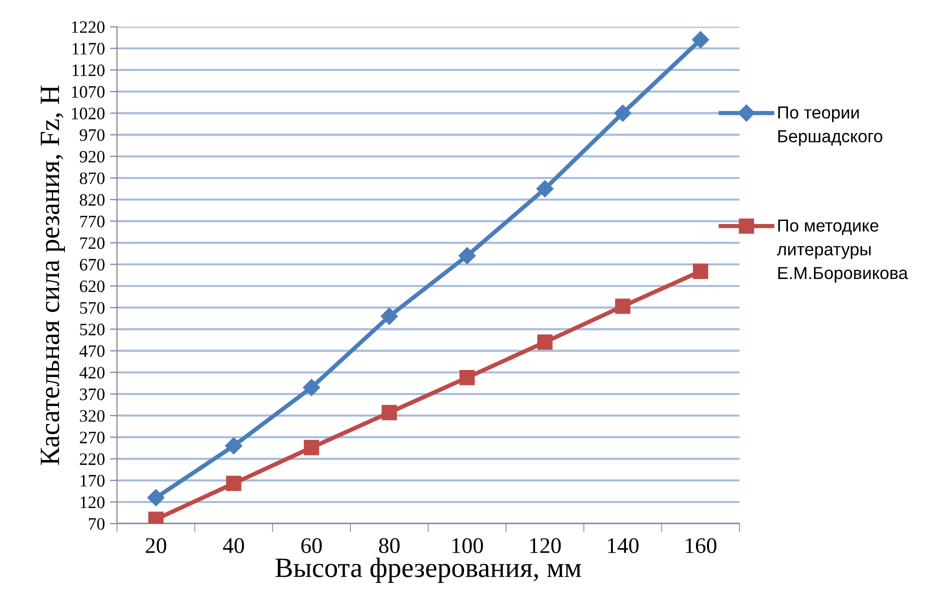  What do you see at coordinates (389, 546) in the screenshot?
I see `x-tick-label: 80` at bounding box center [389, 546].